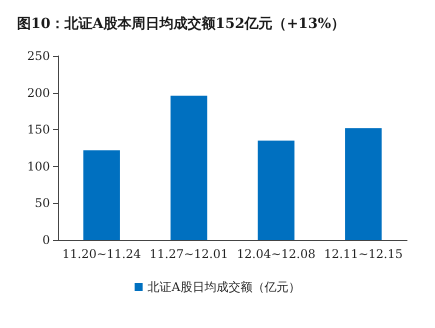 The image size is (435, 328). I want to click on chart-title: 图10：北证A股本周日均成交额152亿元（+13%）, so click(181, 23).